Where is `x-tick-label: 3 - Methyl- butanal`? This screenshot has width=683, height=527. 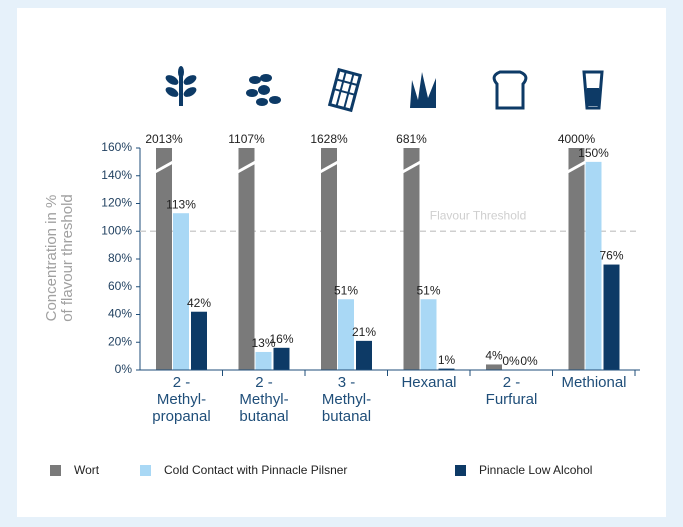
x-tick-label: 3 - Methyl- butanal is located at coordinates (346, 399).